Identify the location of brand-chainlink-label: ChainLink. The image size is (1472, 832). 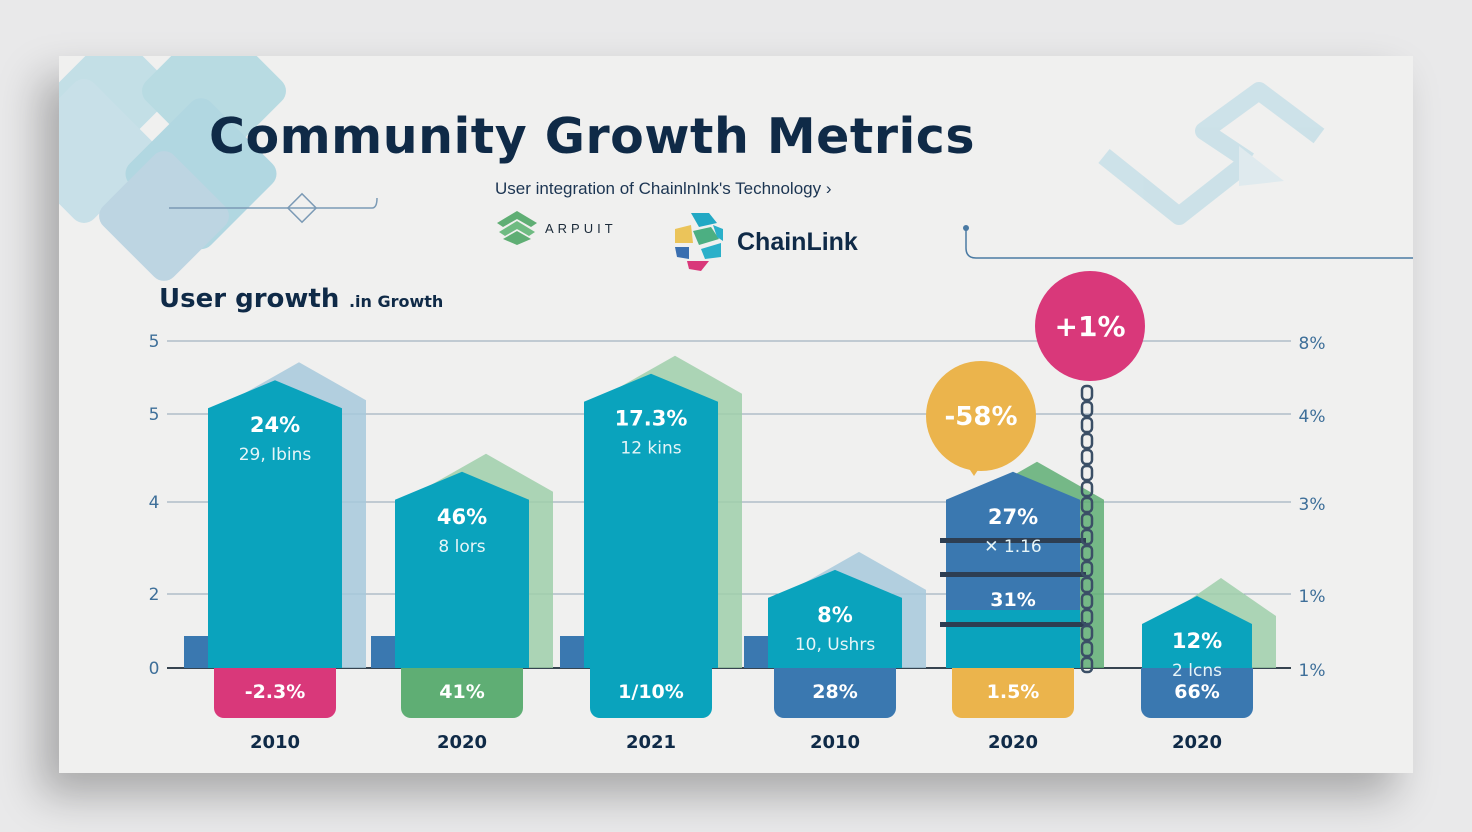
(797, 241).